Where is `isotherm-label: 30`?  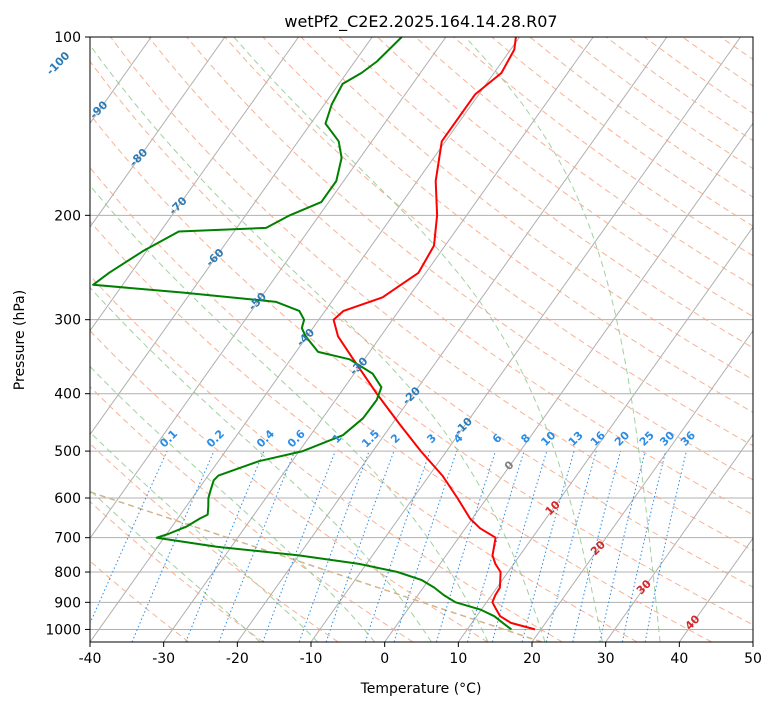 isotherm-label: 30 is located at coordinates (644, 587).